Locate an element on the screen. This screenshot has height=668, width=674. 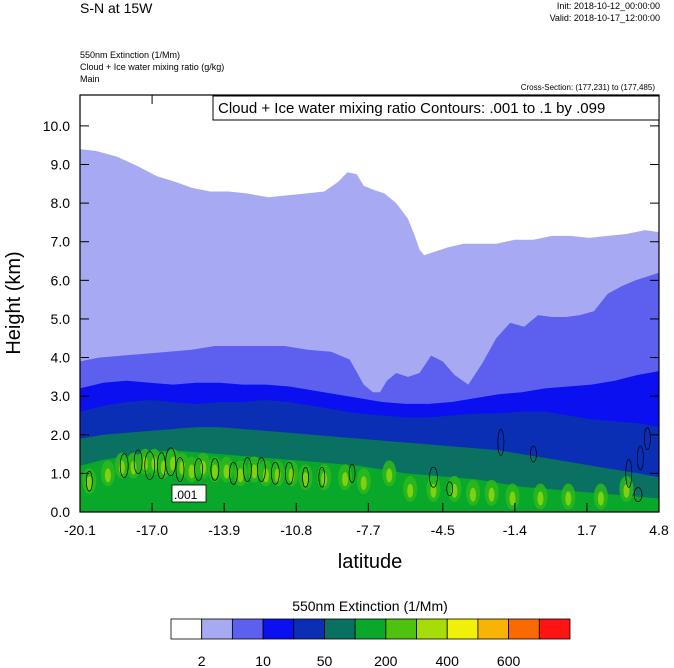
contour-annotation-box is located at coordinates (436, 108).